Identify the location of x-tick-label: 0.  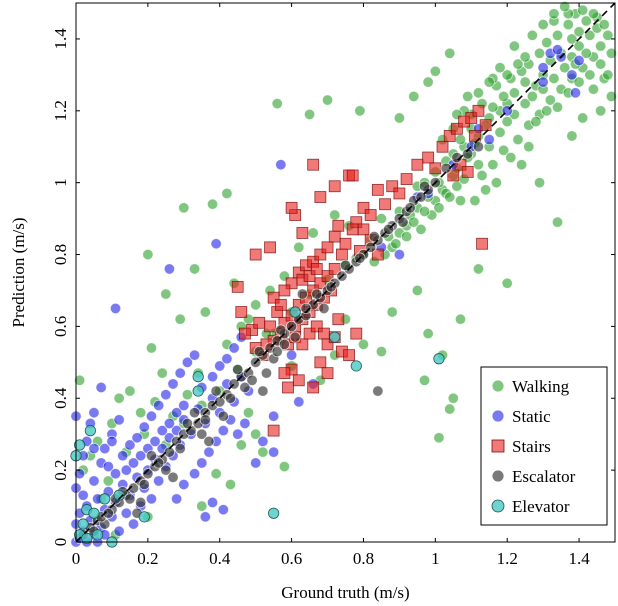
(76, 558).